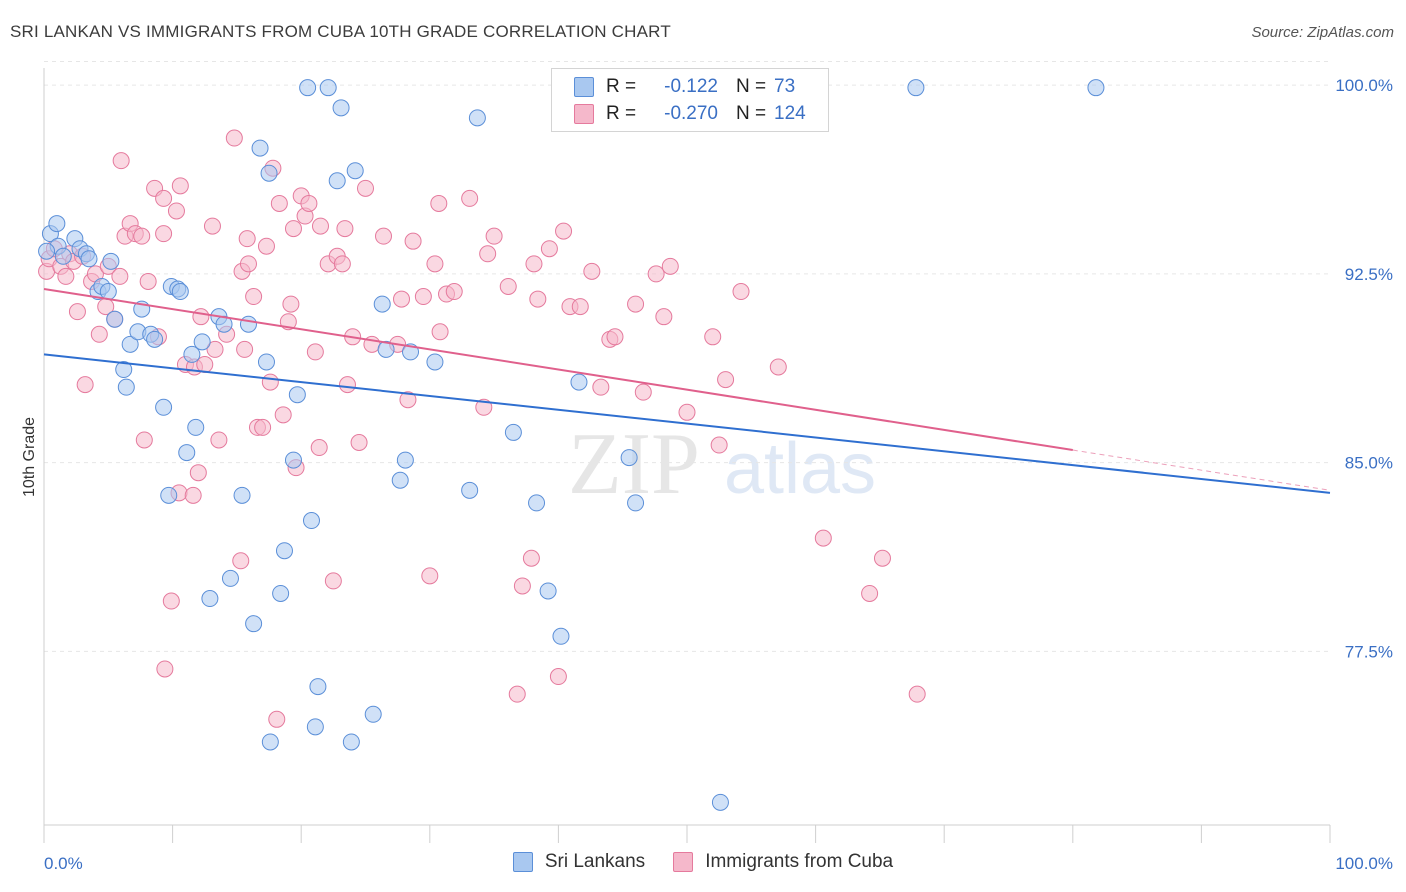 The height and width of the screenshot is (892, 1406). I want to click on legend-label: Sri Lankans, so click(595, 861).